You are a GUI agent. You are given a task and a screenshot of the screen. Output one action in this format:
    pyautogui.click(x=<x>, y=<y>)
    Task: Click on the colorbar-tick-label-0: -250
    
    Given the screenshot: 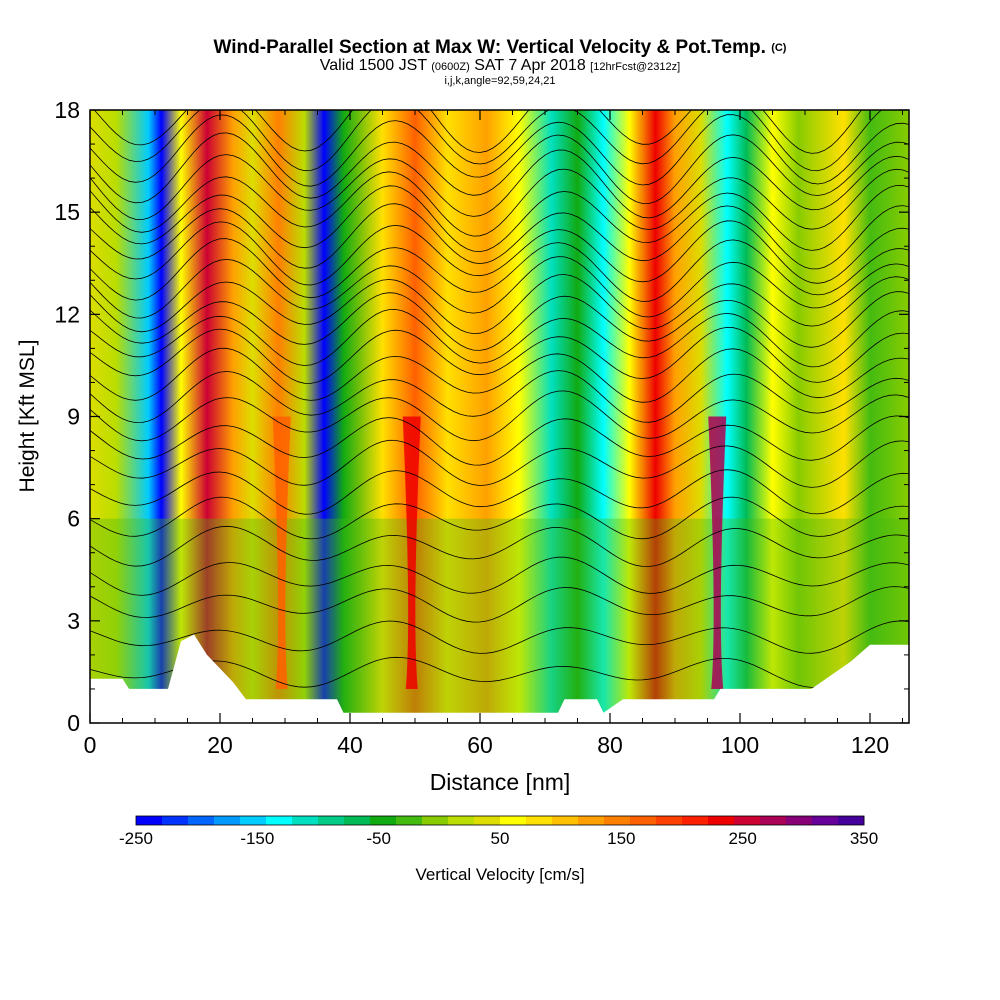 What is the action you would take?
    pyautogui.click(x=136, y=838)
    